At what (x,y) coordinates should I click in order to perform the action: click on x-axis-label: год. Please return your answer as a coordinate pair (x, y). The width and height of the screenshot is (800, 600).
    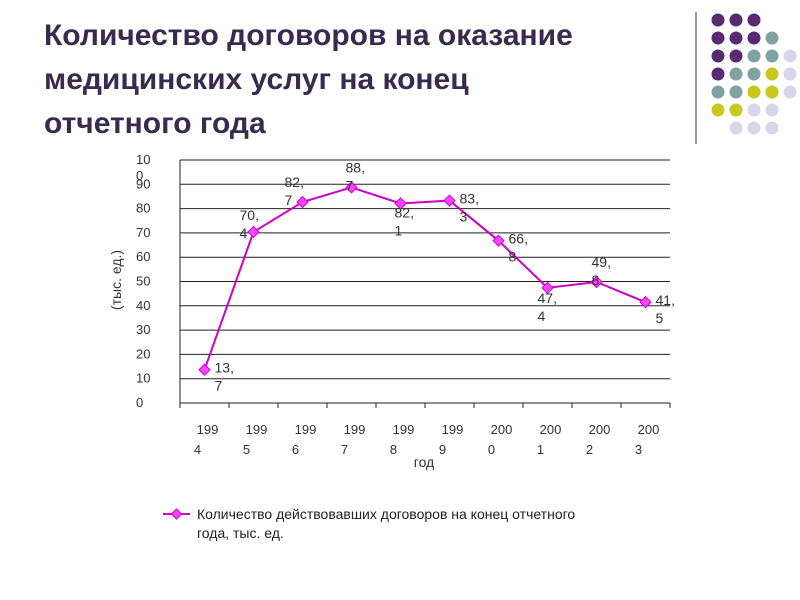
    Looking at the image, I should click on (424, 462).